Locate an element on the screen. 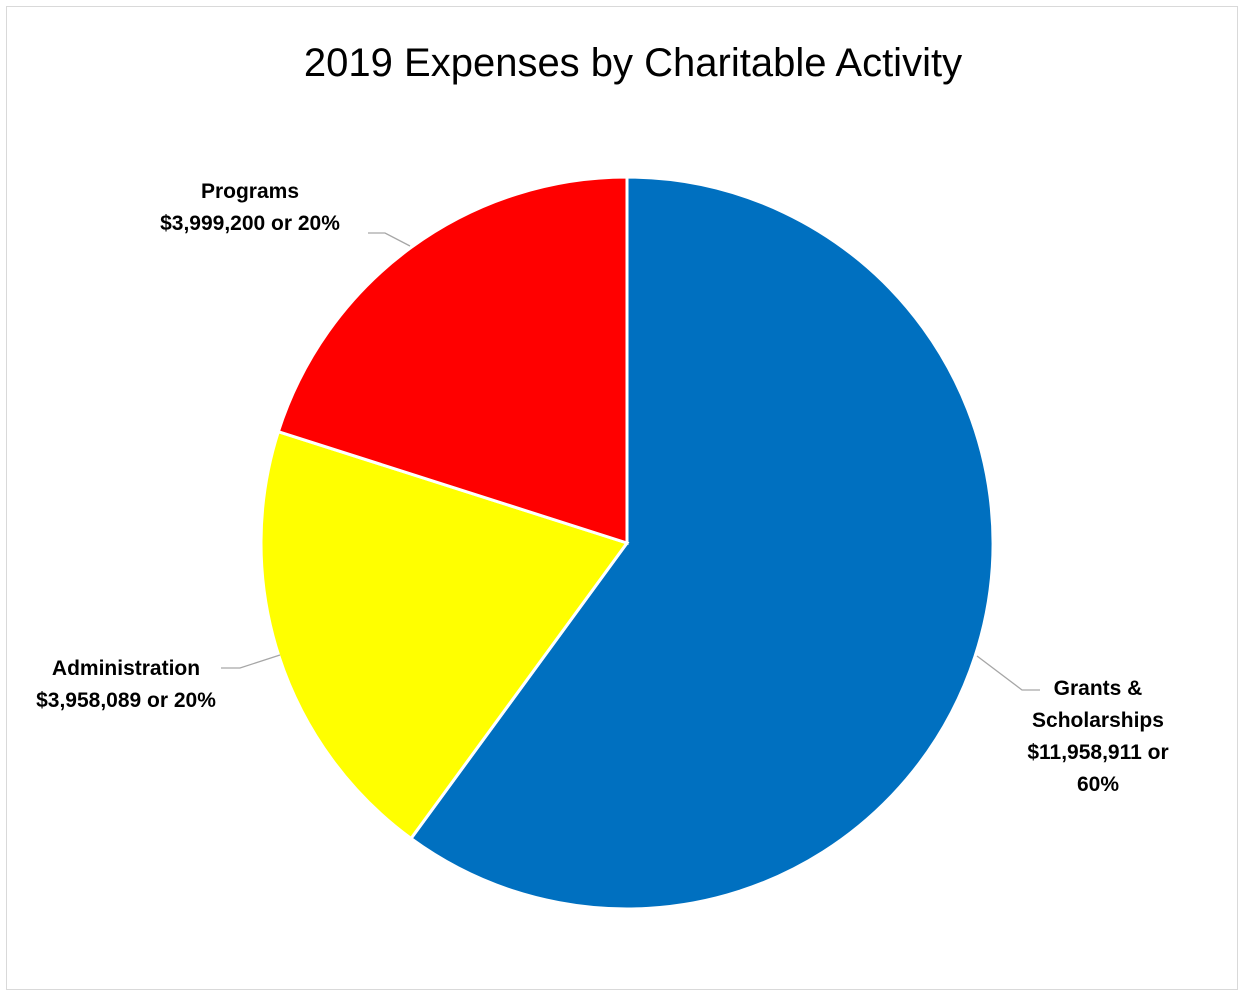 The height and width of the screenshot is (994, 1244). pie-slice-administration is located at coordinates (444, 635).